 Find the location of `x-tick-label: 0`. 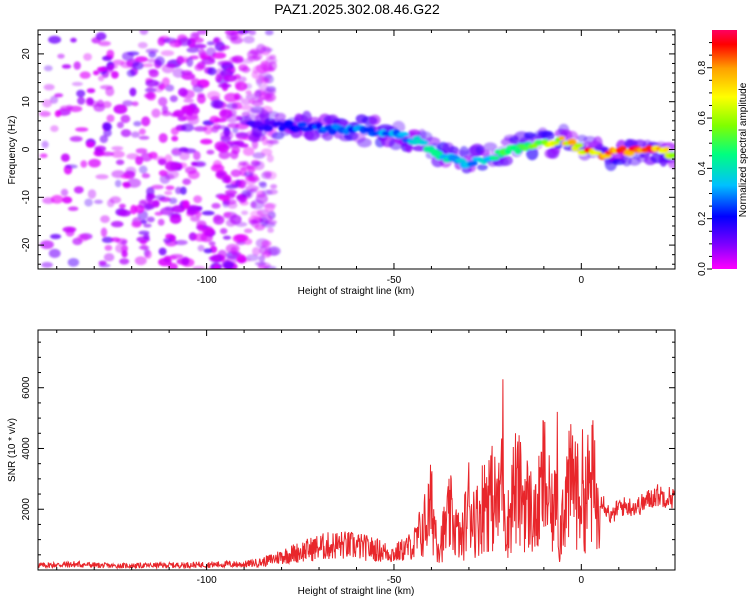

x-tick-label: 0 is located at coordinates (582, 580).